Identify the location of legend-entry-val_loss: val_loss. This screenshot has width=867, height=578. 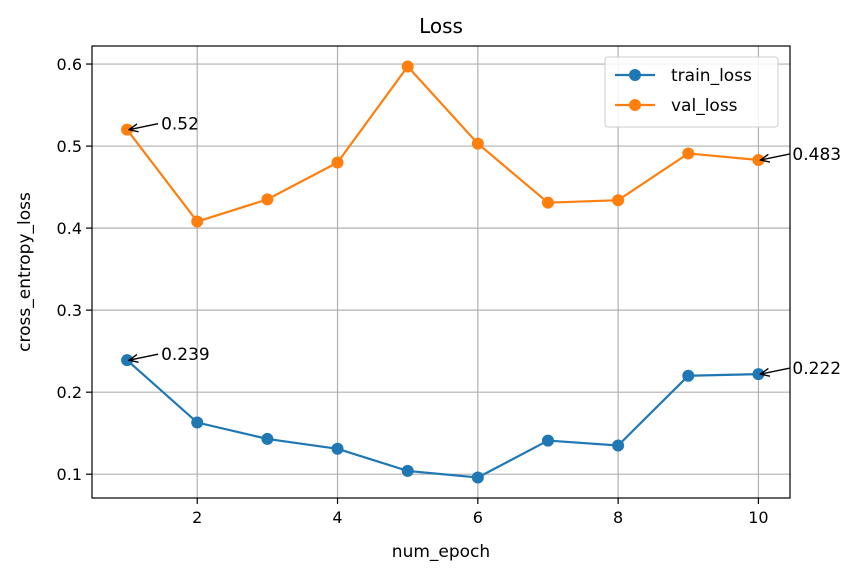
(704, 106).